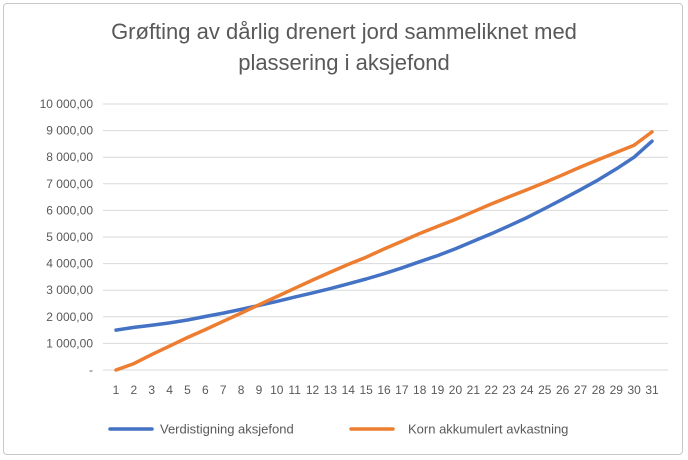 The height and width of the screenshot is (460, 688). Describe the element at coordinates (69, 317) in the screenshot. I see `y-tick-label: 2 000,00` at that location.